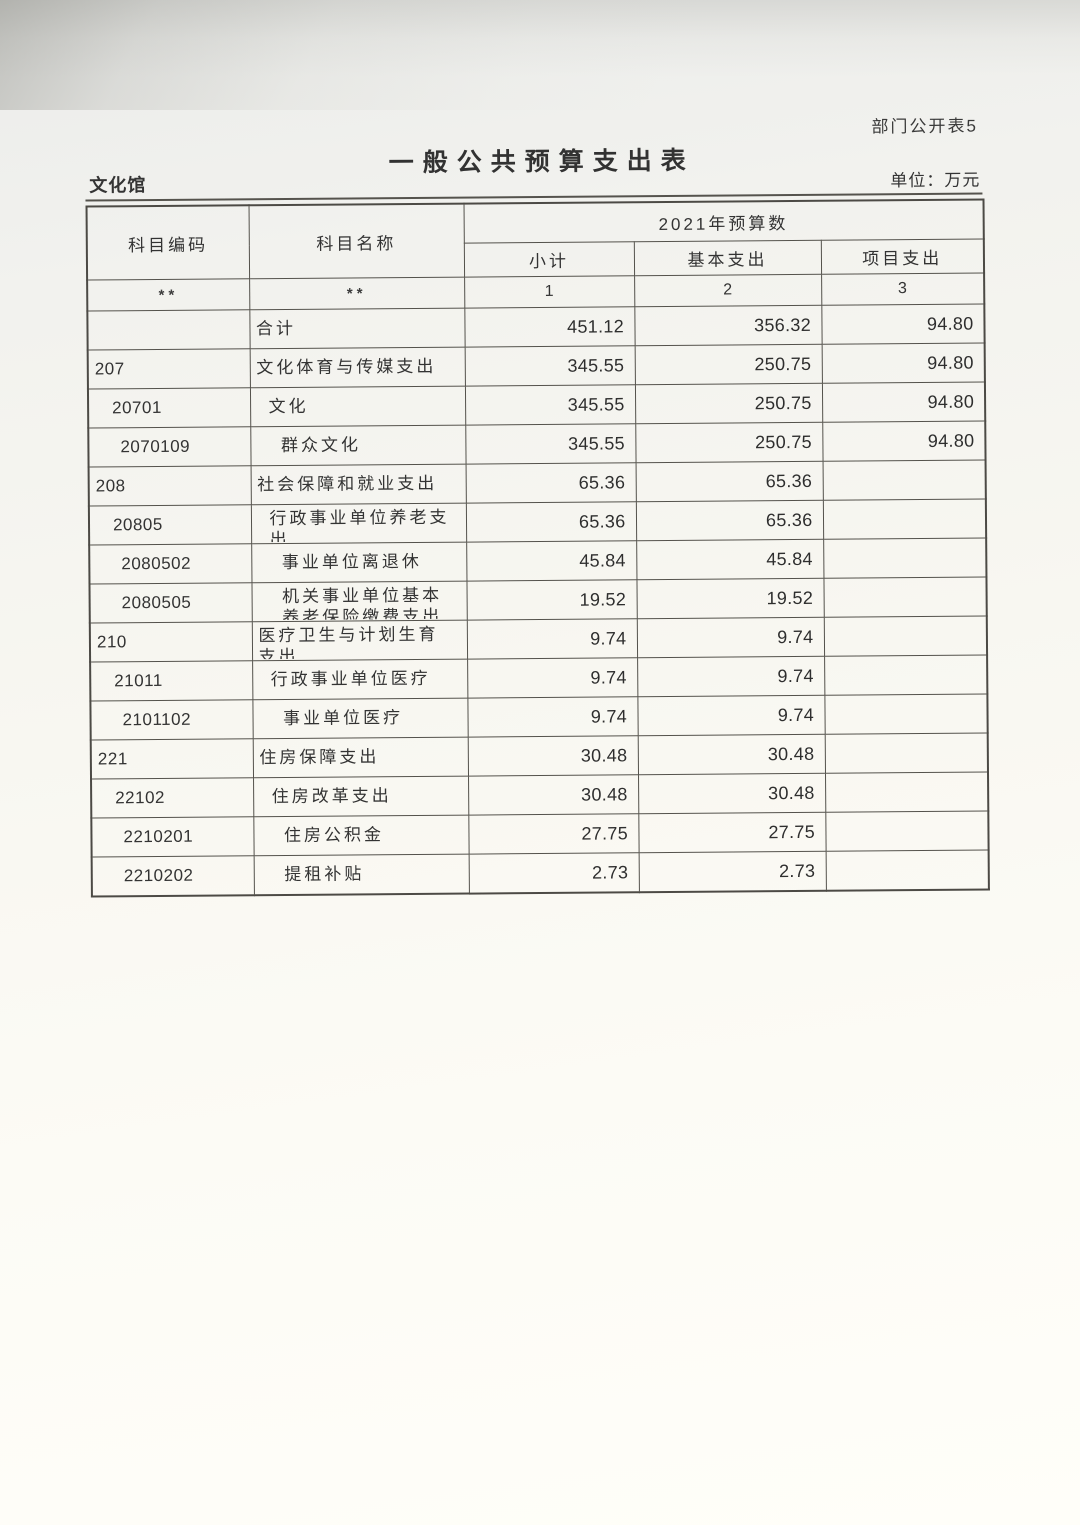 Image resolution: width=1080 pixels, height=1525 pixels. Describe the element at coordinates (169, 447) in the screenshot. I see `cell-code: 2070109` at that location.